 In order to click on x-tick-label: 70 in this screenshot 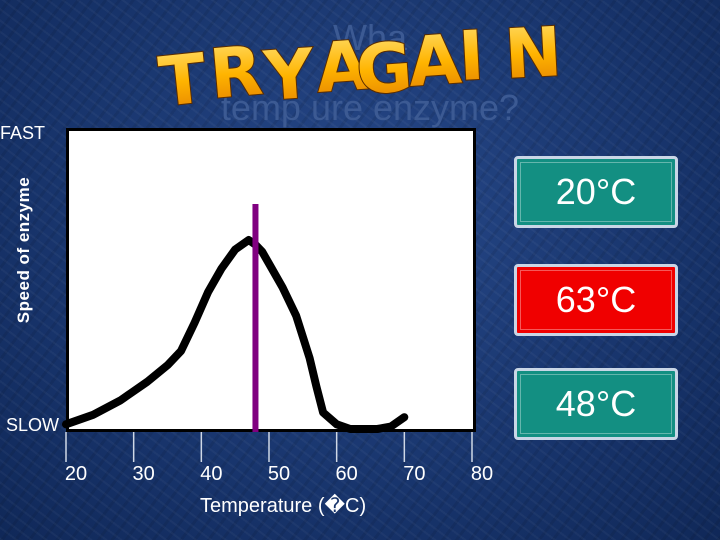, I will do `click(414, 474)`.